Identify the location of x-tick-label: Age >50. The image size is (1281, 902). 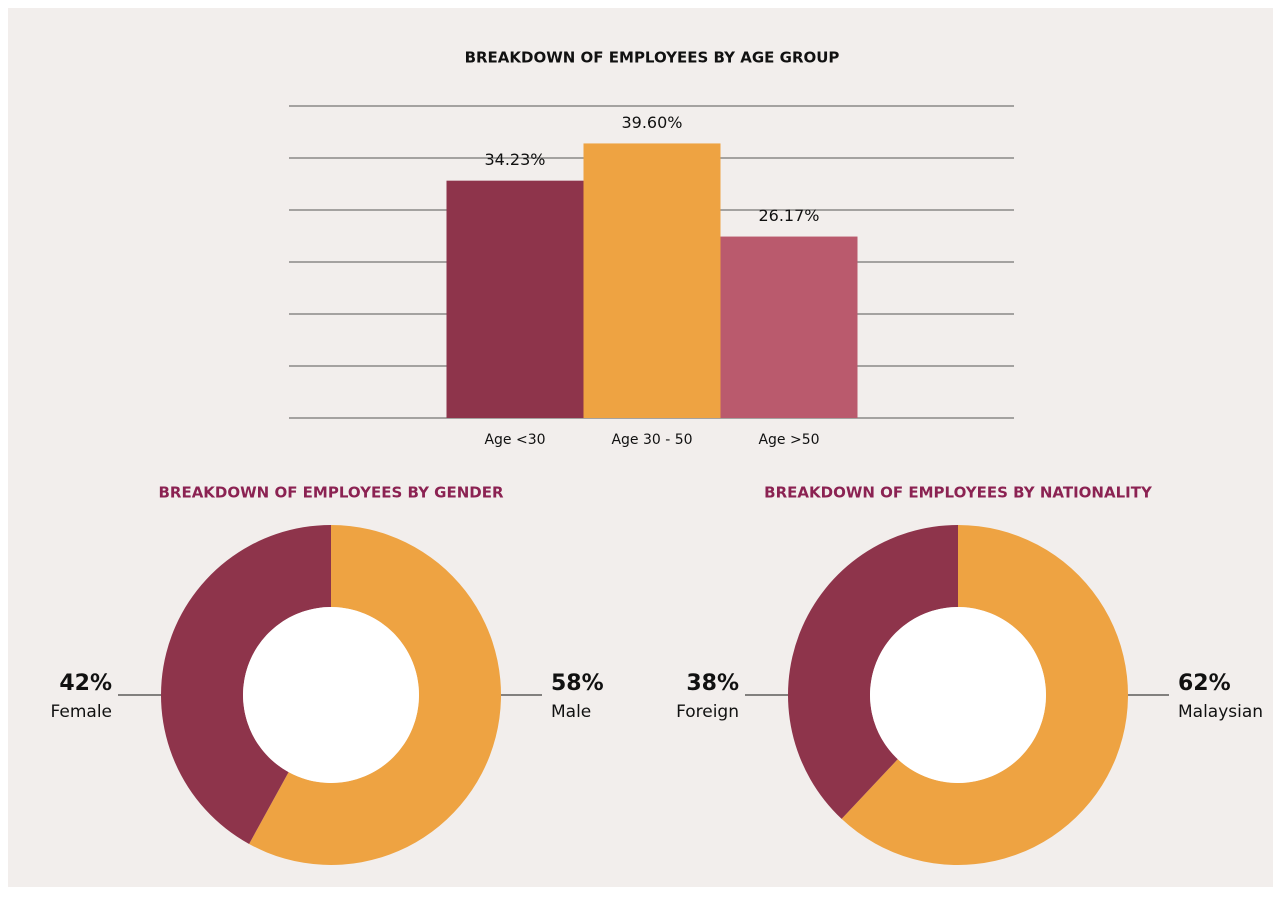
(788, 440).